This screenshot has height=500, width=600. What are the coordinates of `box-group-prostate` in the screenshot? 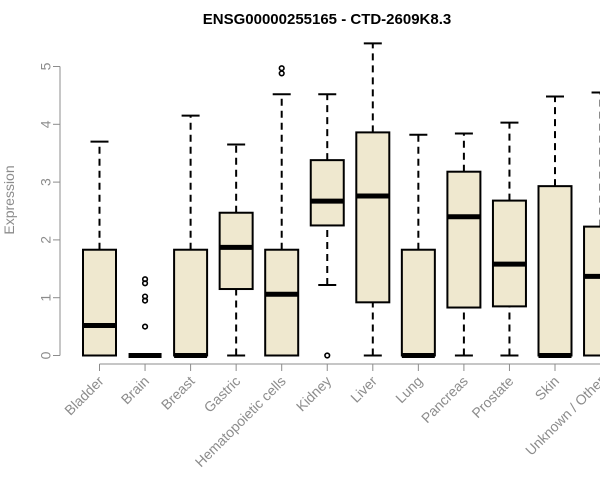 It's located at (509, 239).